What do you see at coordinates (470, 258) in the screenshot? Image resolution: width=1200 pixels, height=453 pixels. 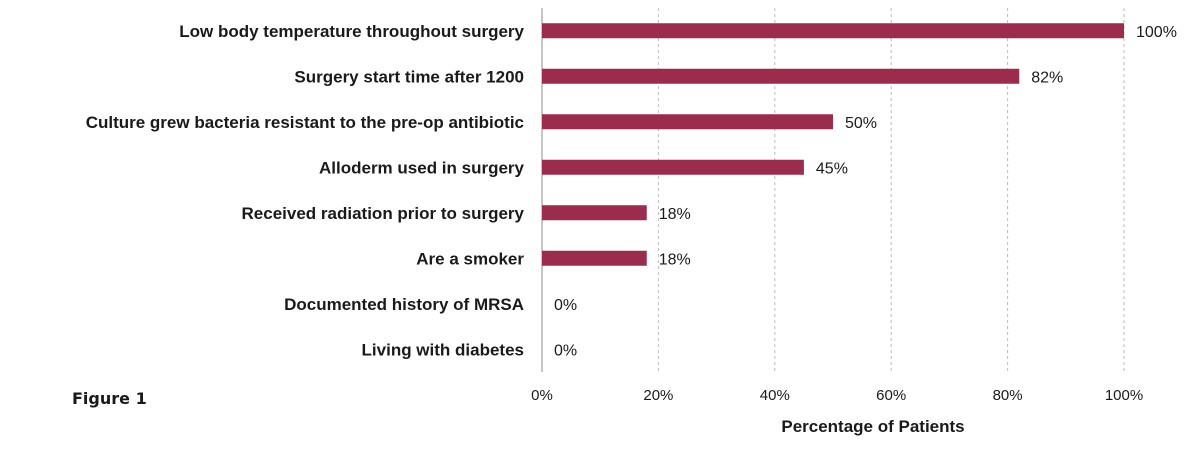 I see `category-label: Are a smoker` at bounding box center [470, 258].